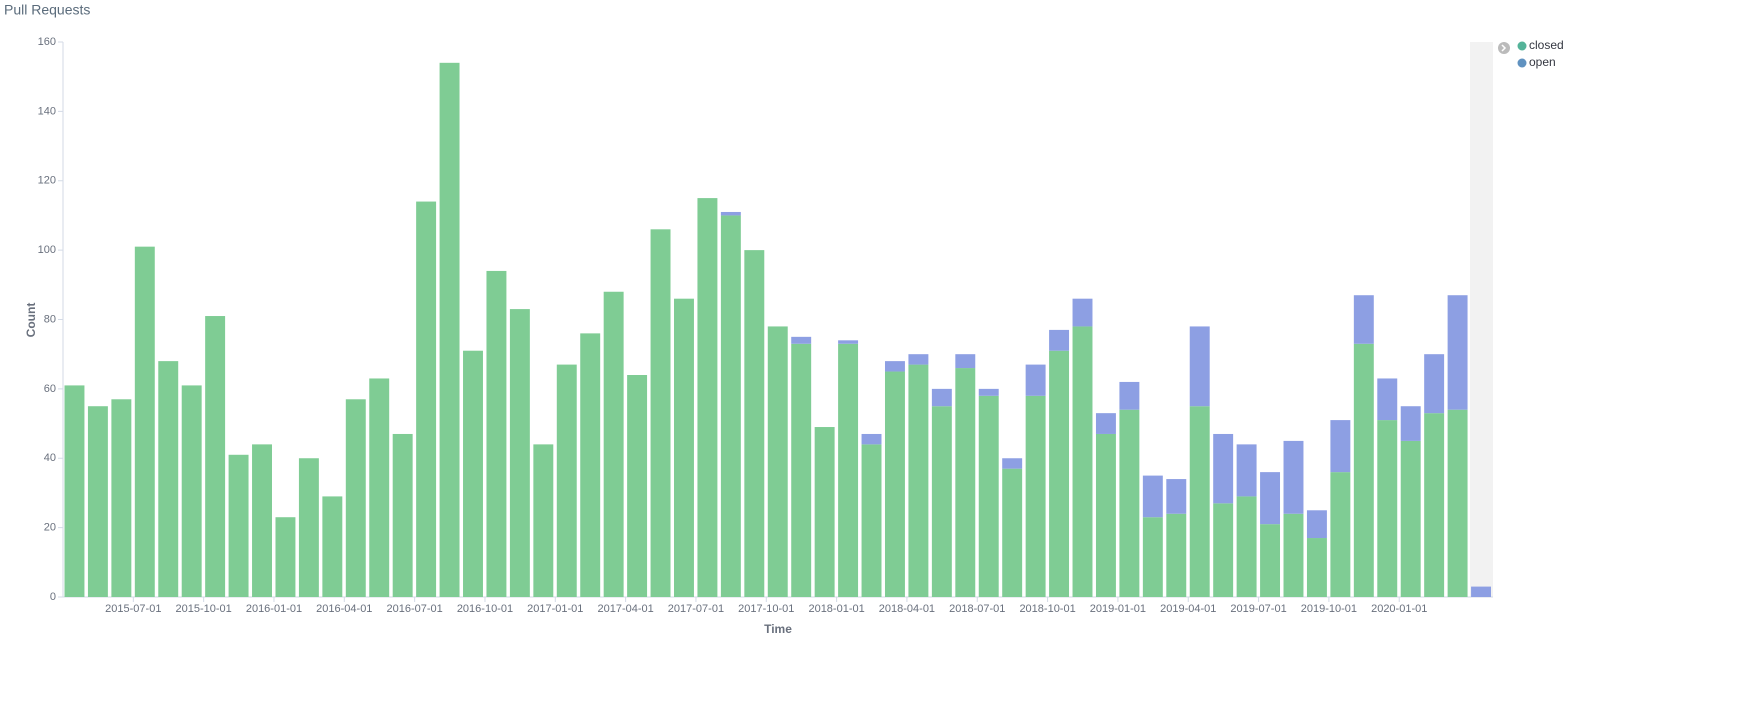  Describe the element at coordinates (133, 609) in the screenshot. I see `x-tick-label: 2015-07-01` at that location.